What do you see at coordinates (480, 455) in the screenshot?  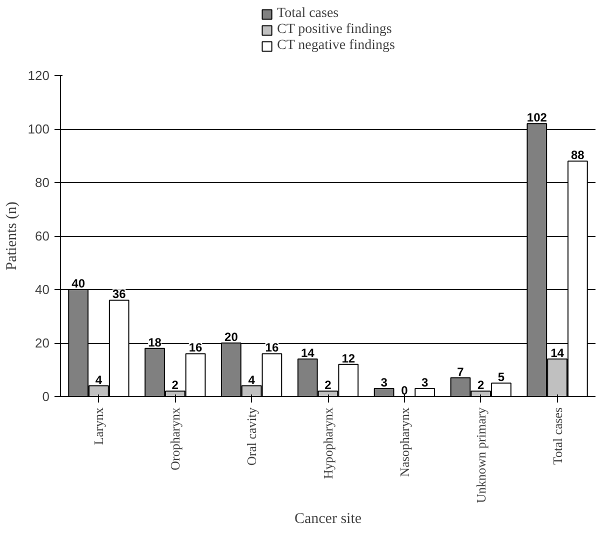 I see `x-tick-label: Unknown primary` at bounding box center [480, 455].